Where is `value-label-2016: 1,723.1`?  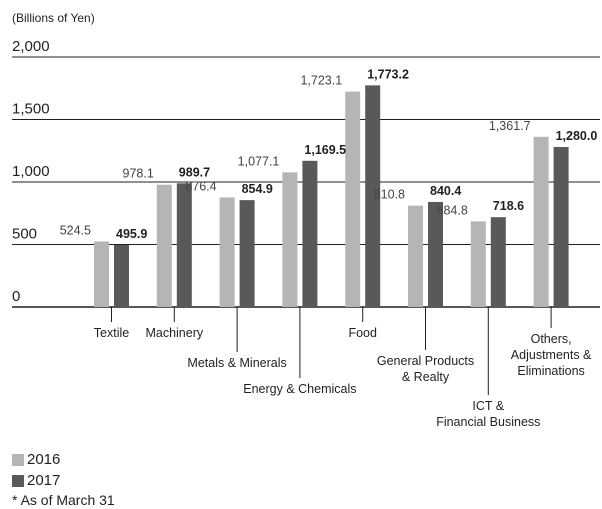
value-label-2016: 1,723.1 is located at coordinates (321, 81).